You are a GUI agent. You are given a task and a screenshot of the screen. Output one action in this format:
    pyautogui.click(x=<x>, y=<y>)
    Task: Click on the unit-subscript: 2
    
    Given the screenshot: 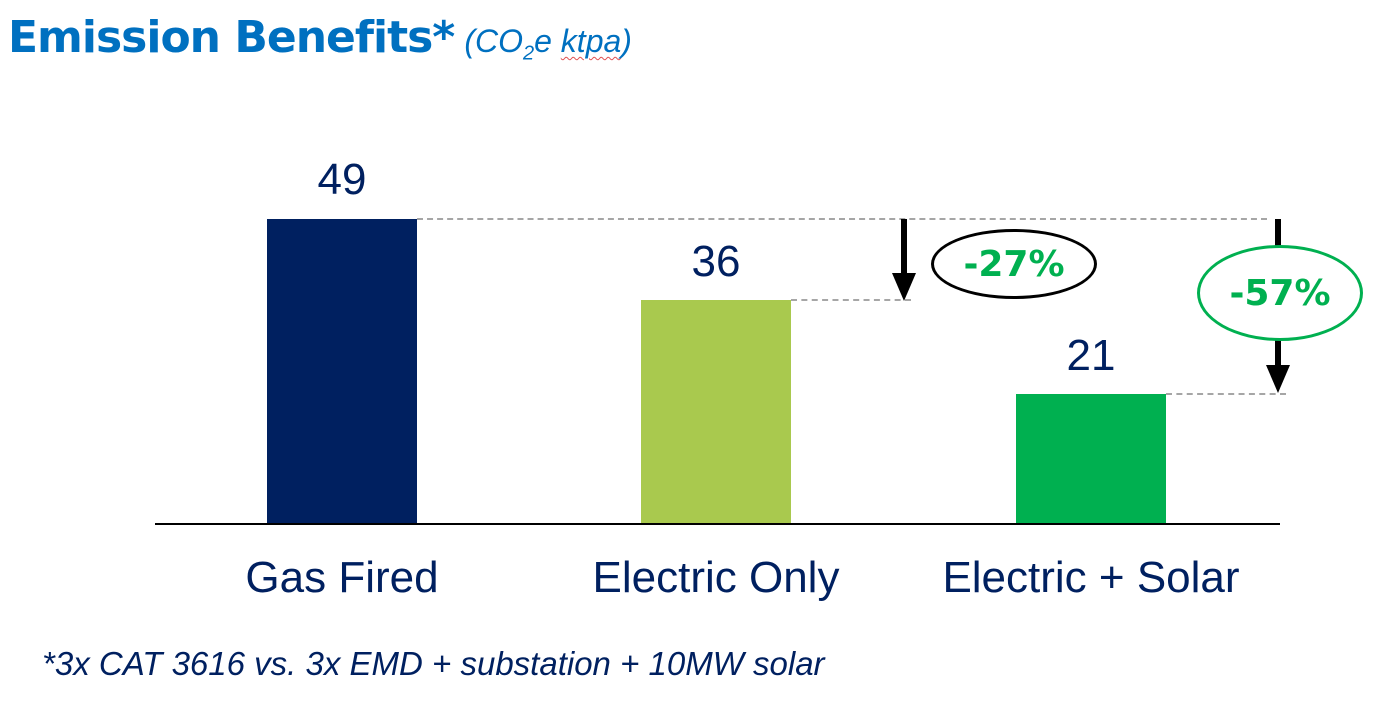 What is the action you would take?
    pyautogui.click(x=528, y=53)
    